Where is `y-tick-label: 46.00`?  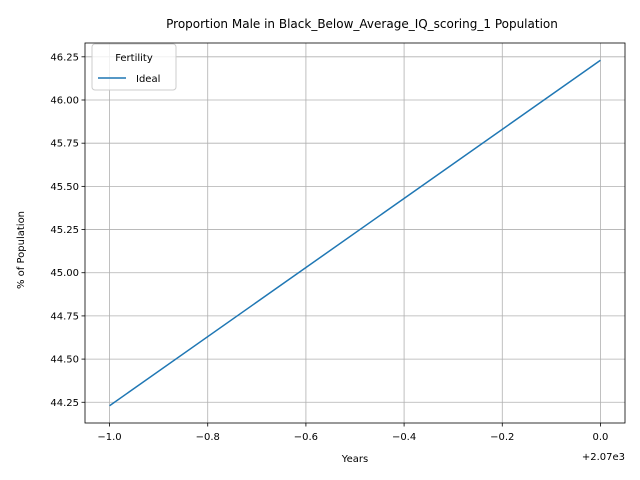
y-tick-label: 46.00 is located at coordinates (64, 101).